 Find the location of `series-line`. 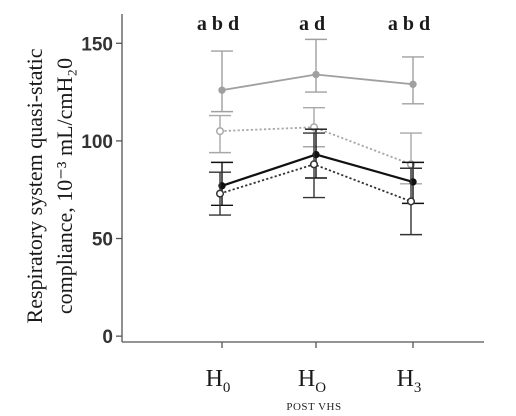

series-line is located at coordinates (317, 170).